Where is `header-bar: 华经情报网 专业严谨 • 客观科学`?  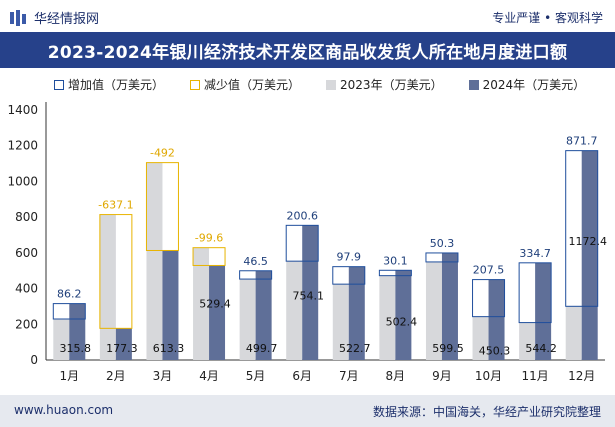 header-bar: 华经情报网 专业严谨 • 客观科学 is located at coordinates (307, 16).